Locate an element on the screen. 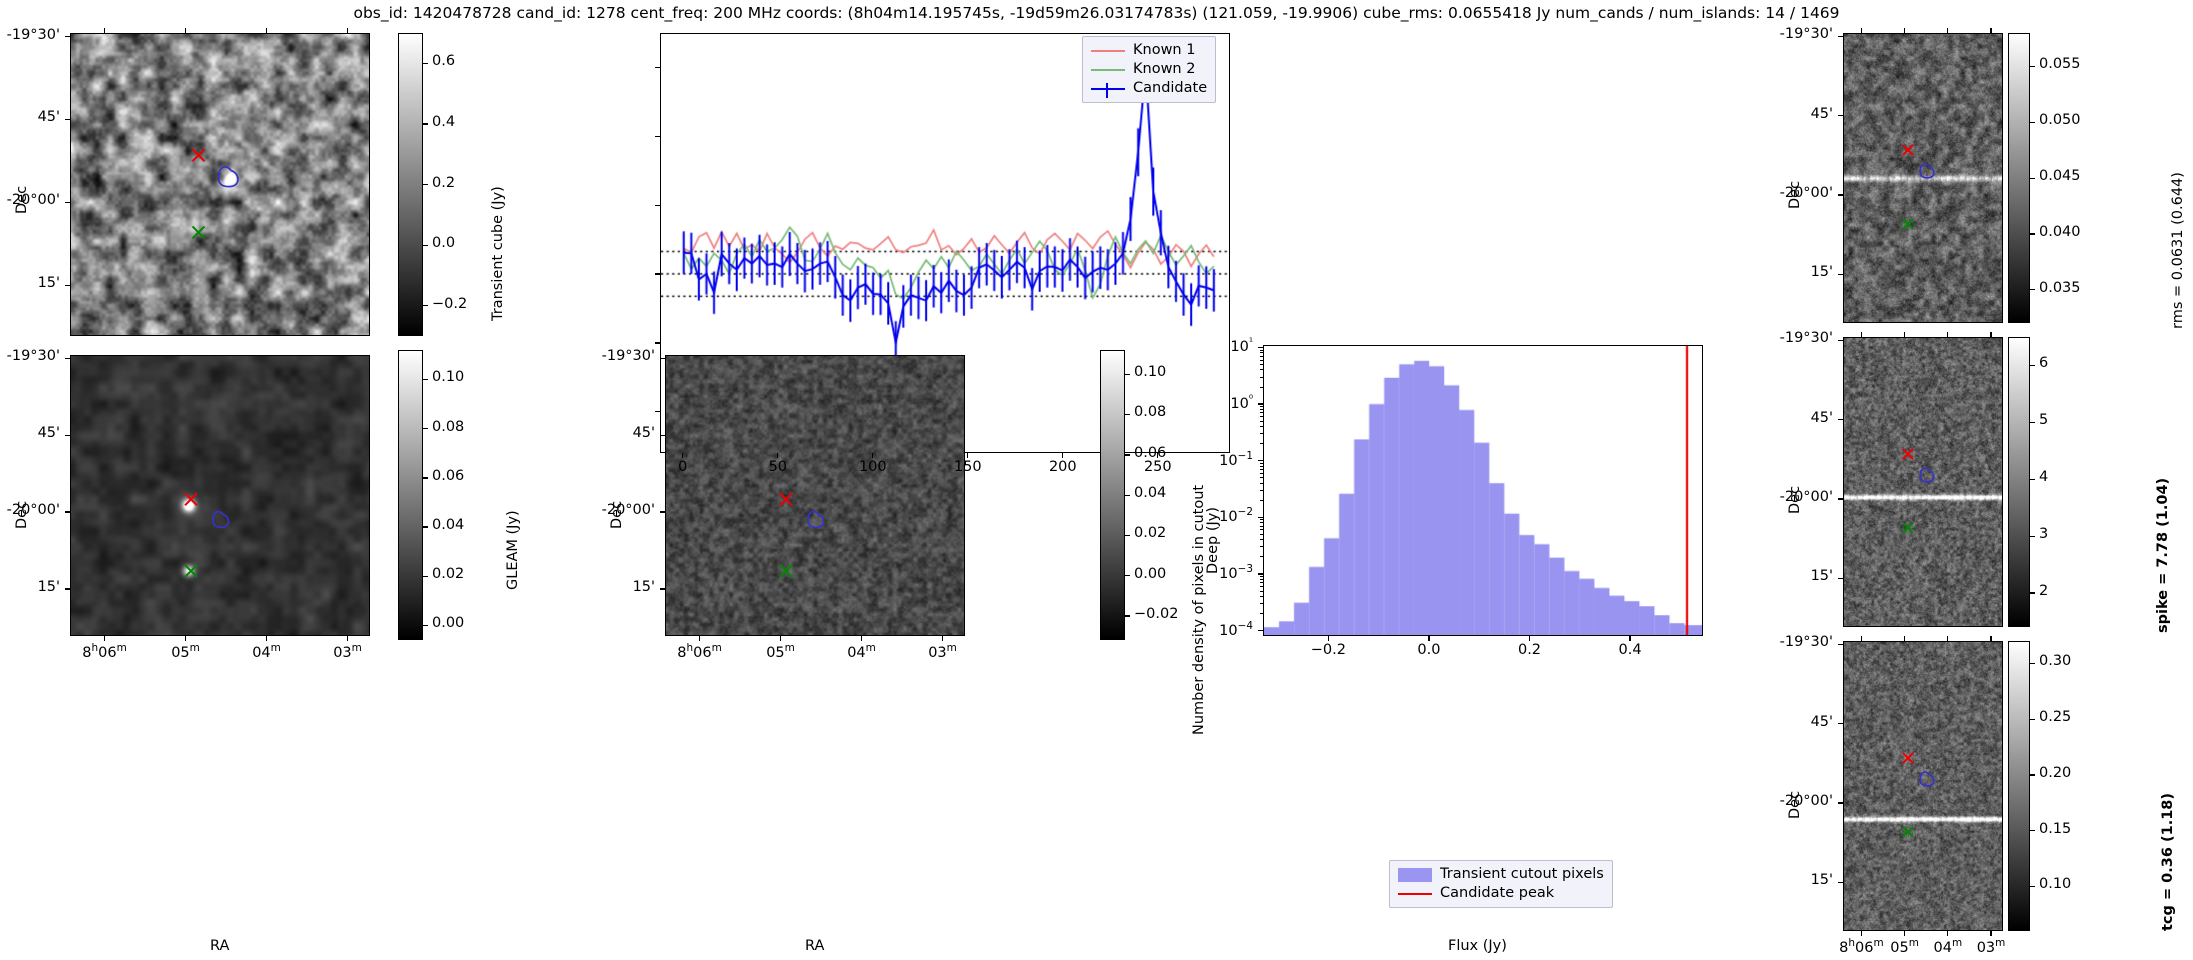 The image size is (2193, 960). colorbar-tcg-map-tick-label-0: 0.30 is located at coordinates (2055, 661).